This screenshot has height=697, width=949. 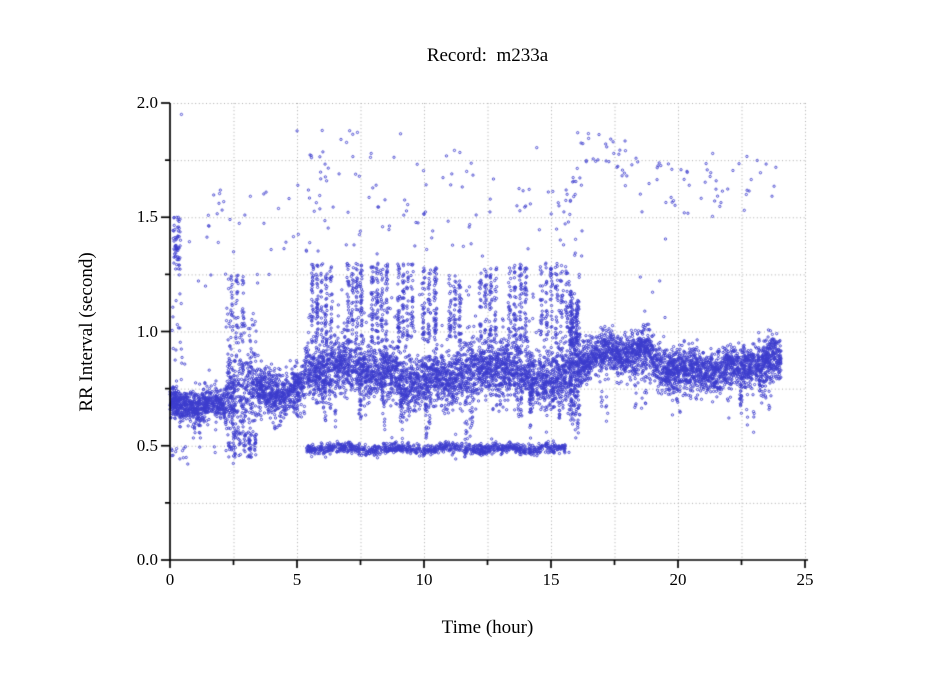 I want to click on y-tick-label: 0.5, so click(x=147, y=445).